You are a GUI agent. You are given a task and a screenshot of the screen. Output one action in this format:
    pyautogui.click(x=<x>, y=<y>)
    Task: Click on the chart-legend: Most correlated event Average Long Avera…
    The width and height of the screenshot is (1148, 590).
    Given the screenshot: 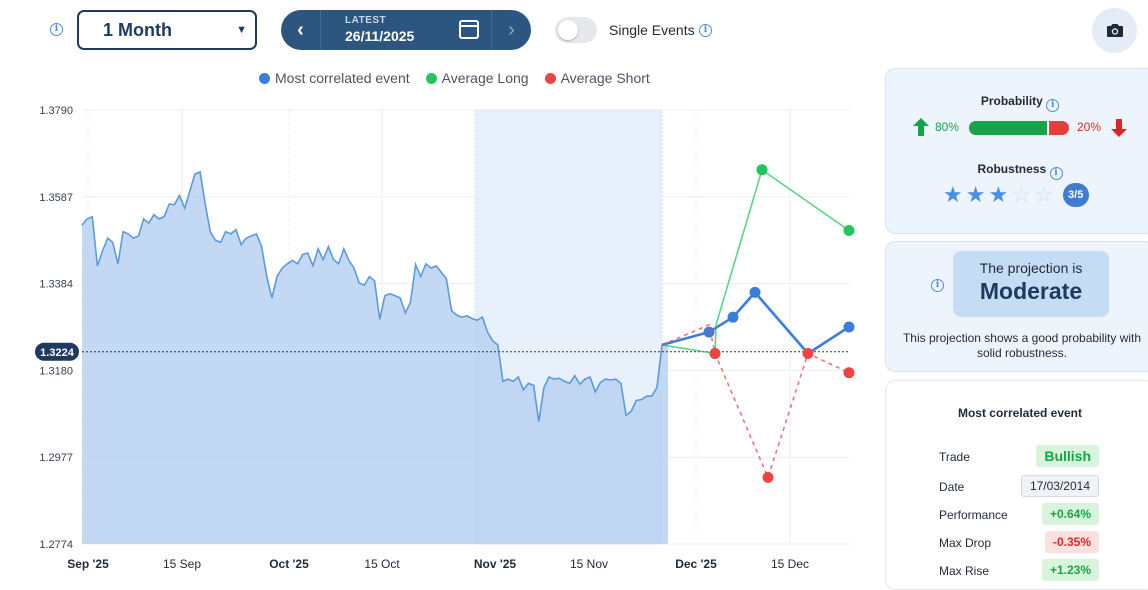 What is the action you would take?
    pyautogui.click(x=454, y=78)
    